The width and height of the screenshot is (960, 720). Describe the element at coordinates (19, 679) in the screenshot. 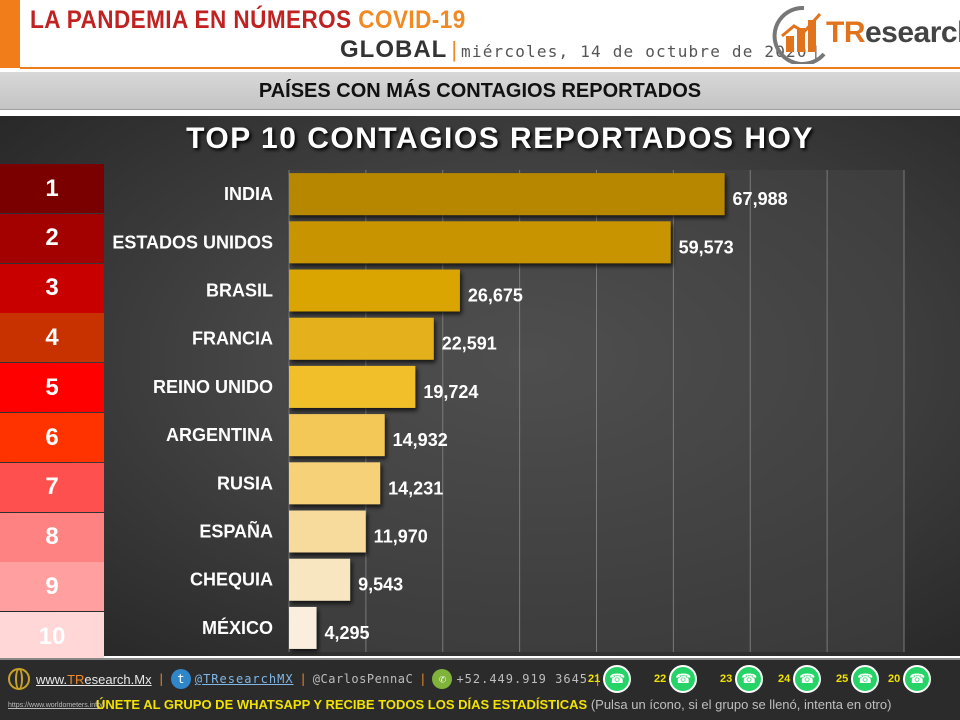

I see `globe-icon` at that location.